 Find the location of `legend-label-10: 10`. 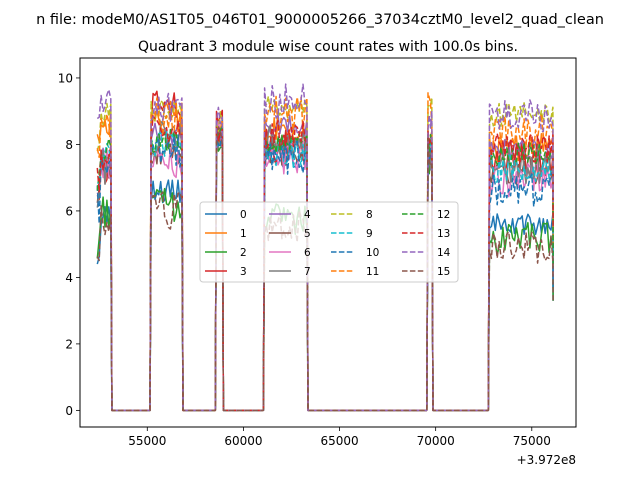

legend-label-10: 10 is located at coordinates (372, 253).